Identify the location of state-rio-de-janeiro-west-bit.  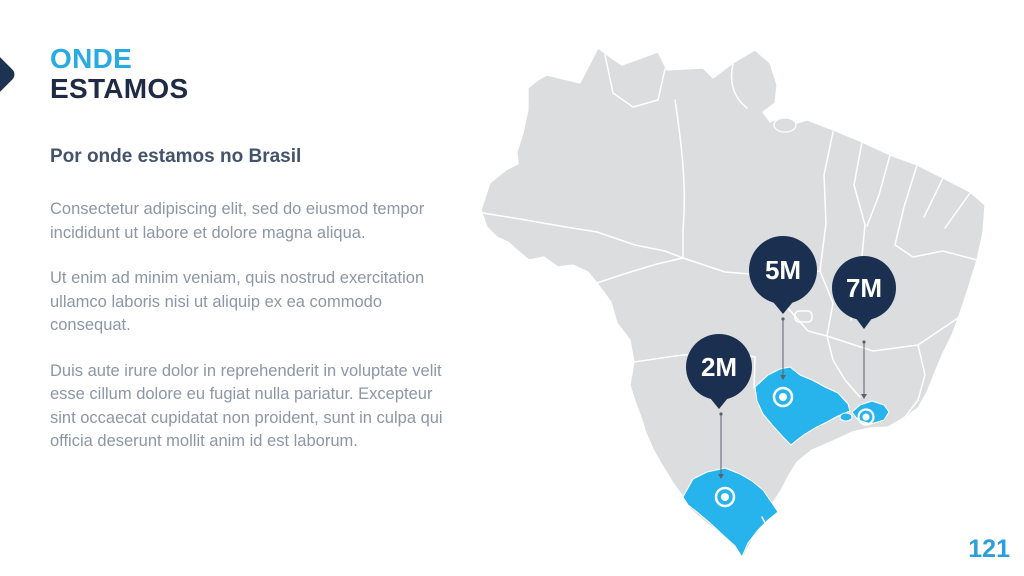
(846, 417).